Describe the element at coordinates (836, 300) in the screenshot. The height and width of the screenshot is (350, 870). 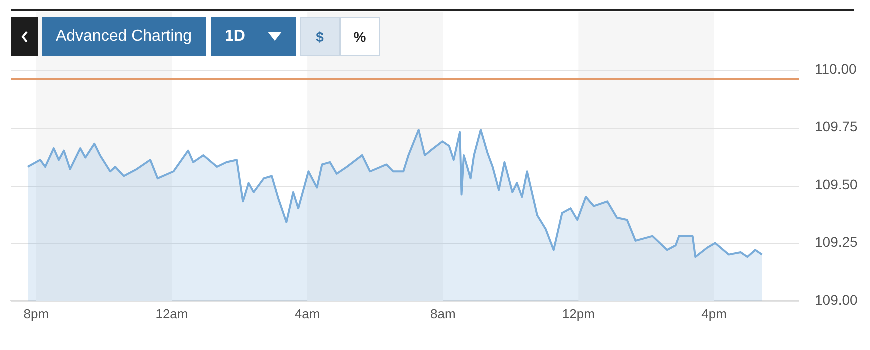
I see `y-tick-label: 109.00` at that location.